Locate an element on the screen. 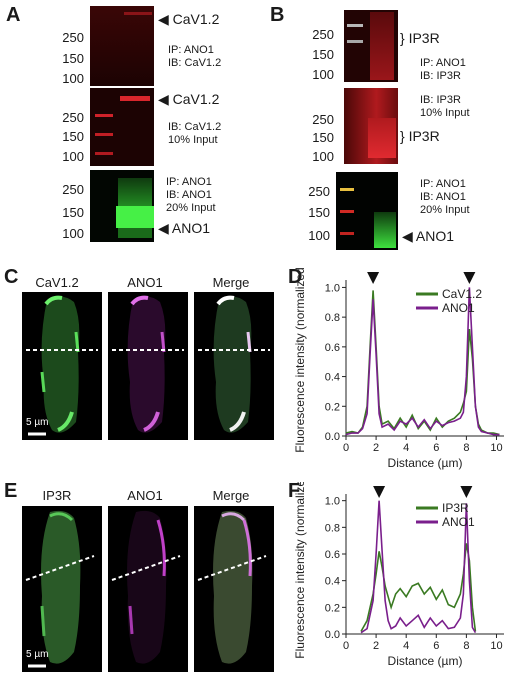 The height and width of the screenshot is (679, 520). blot-a2 is located at coordinates (122, 127).